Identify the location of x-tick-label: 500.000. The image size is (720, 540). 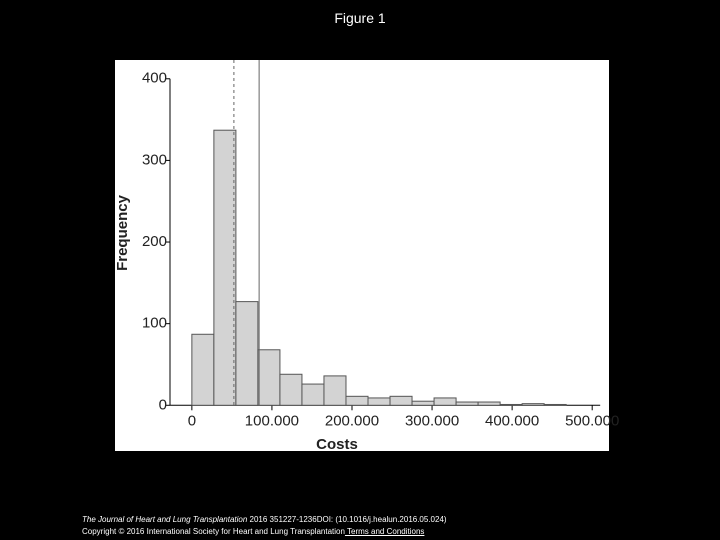
(592, 420).